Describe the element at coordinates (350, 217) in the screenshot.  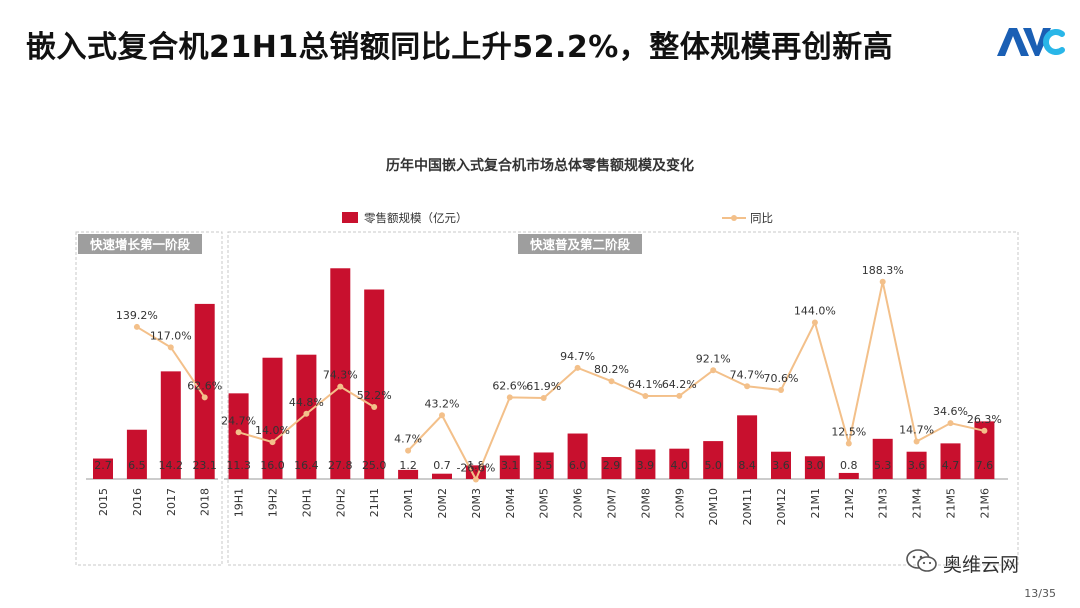
I see `legend-bar-swatch` at that location.